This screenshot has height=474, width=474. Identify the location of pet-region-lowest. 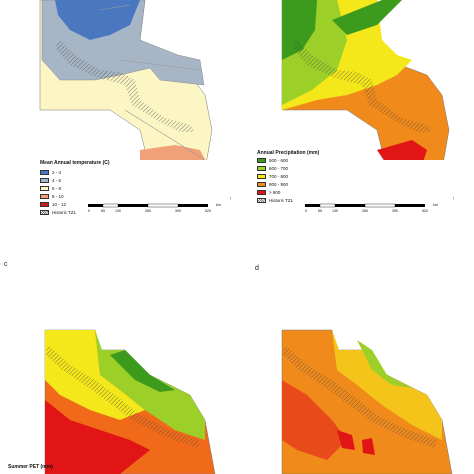
(142, 371).